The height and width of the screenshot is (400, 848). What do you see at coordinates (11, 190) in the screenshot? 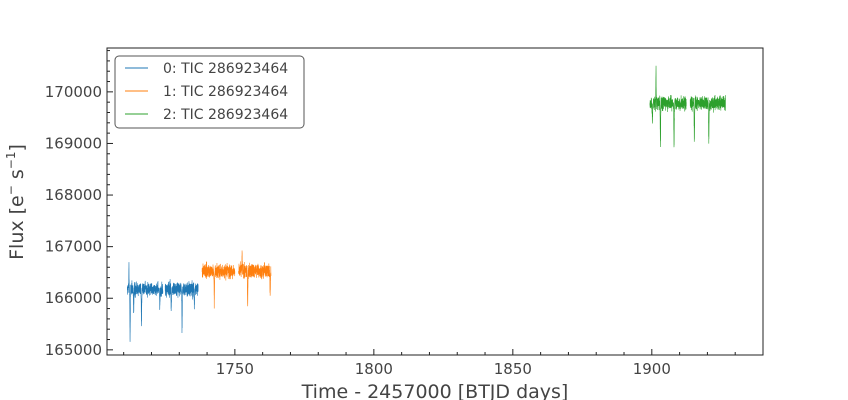
I see `y-axis-label-sup1: −` at bounding box center [11, 190].